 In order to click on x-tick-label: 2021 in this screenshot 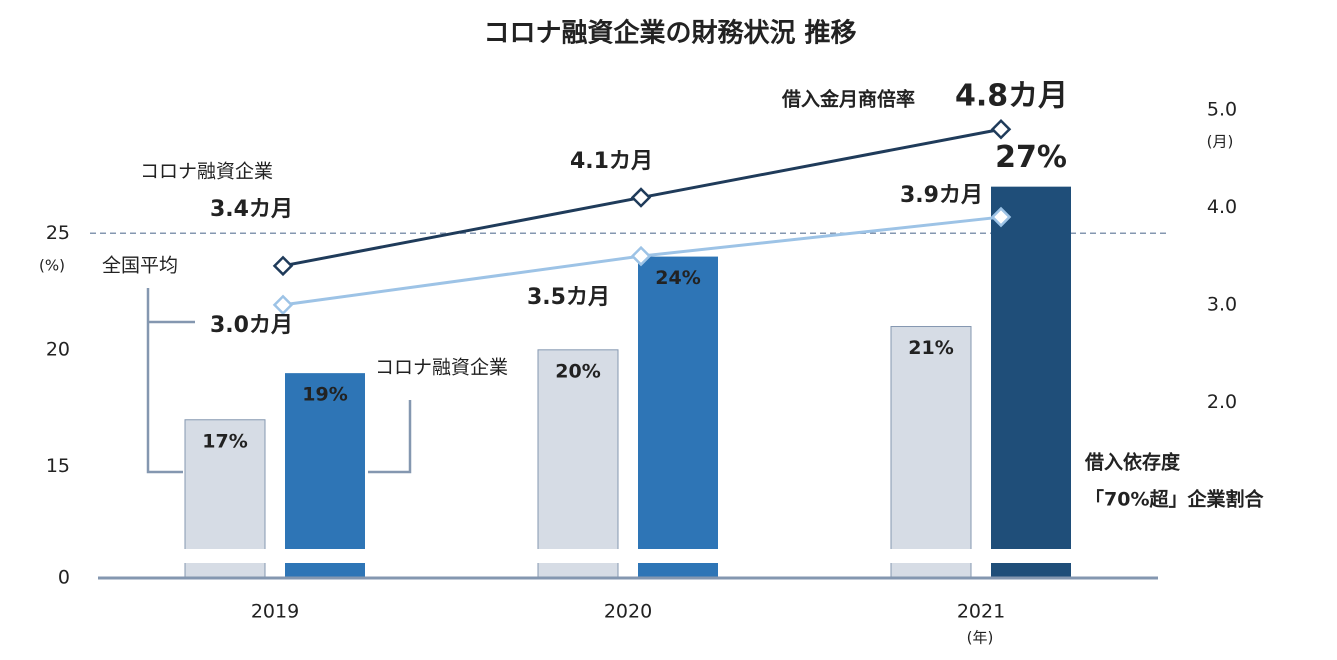, I will do `click(981, 612)`.